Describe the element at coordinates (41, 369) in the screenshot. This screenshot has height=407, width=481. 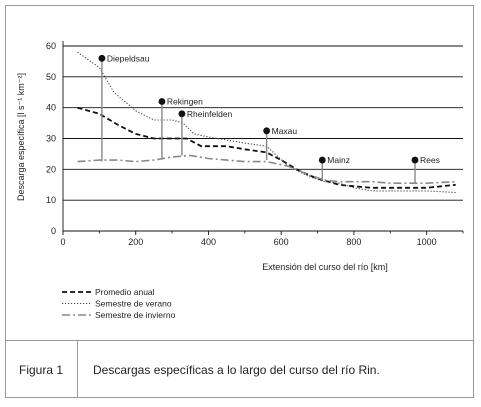
I see `figure-label: Figura 1` at that location.